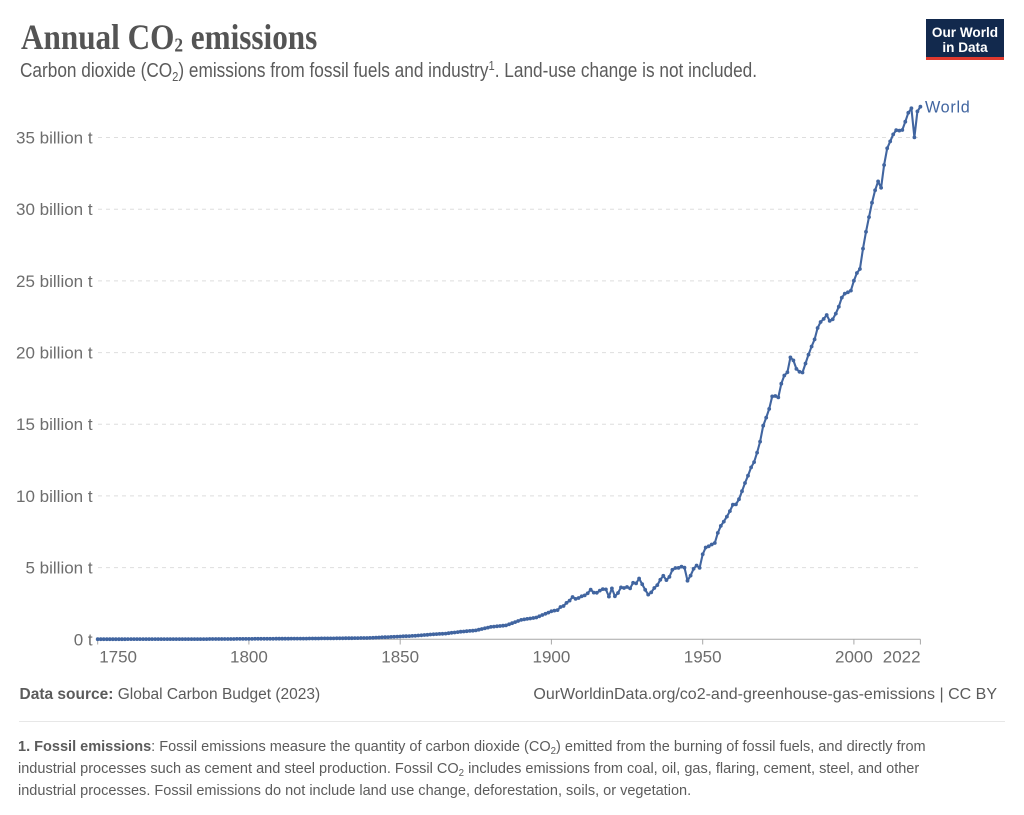 This screenshot has width=1024, height=815. I want to click on svg-text: 10 billion t, so click(54, 496).